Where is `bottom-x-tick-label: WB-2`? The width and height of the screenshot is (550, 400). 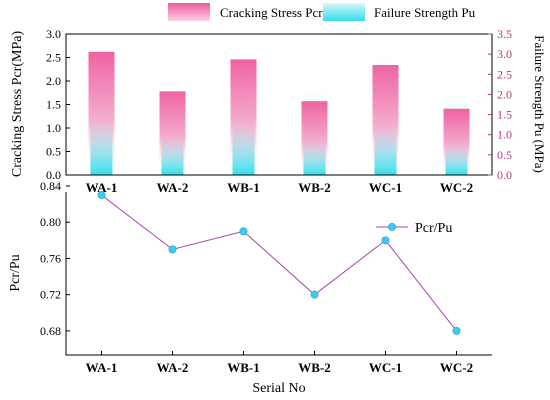 bottom-x-tick-label: WB-2 is located at coordinates (314, 367).